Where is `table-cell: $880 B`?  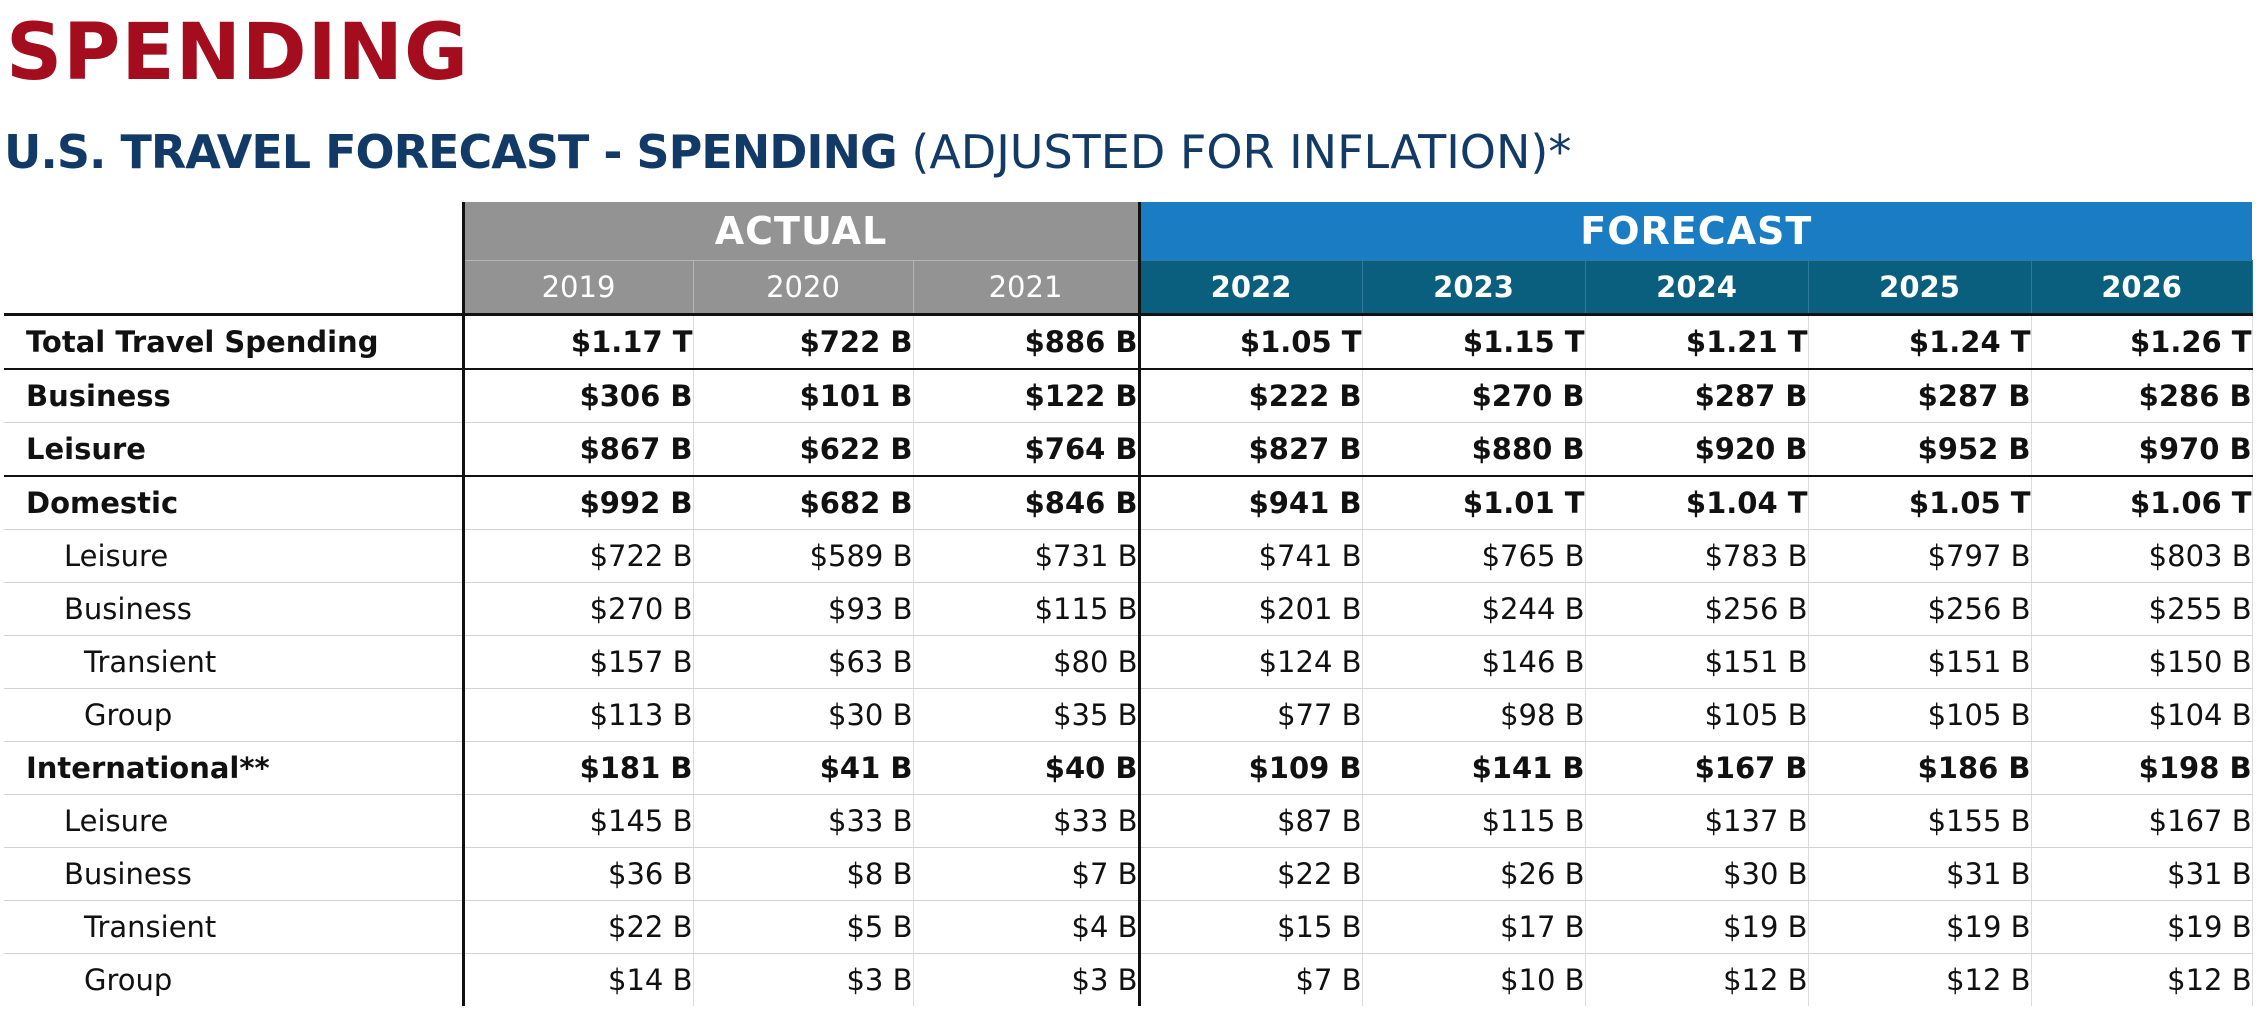 table-cell: $880 B is located at coordinates (1474, 449).